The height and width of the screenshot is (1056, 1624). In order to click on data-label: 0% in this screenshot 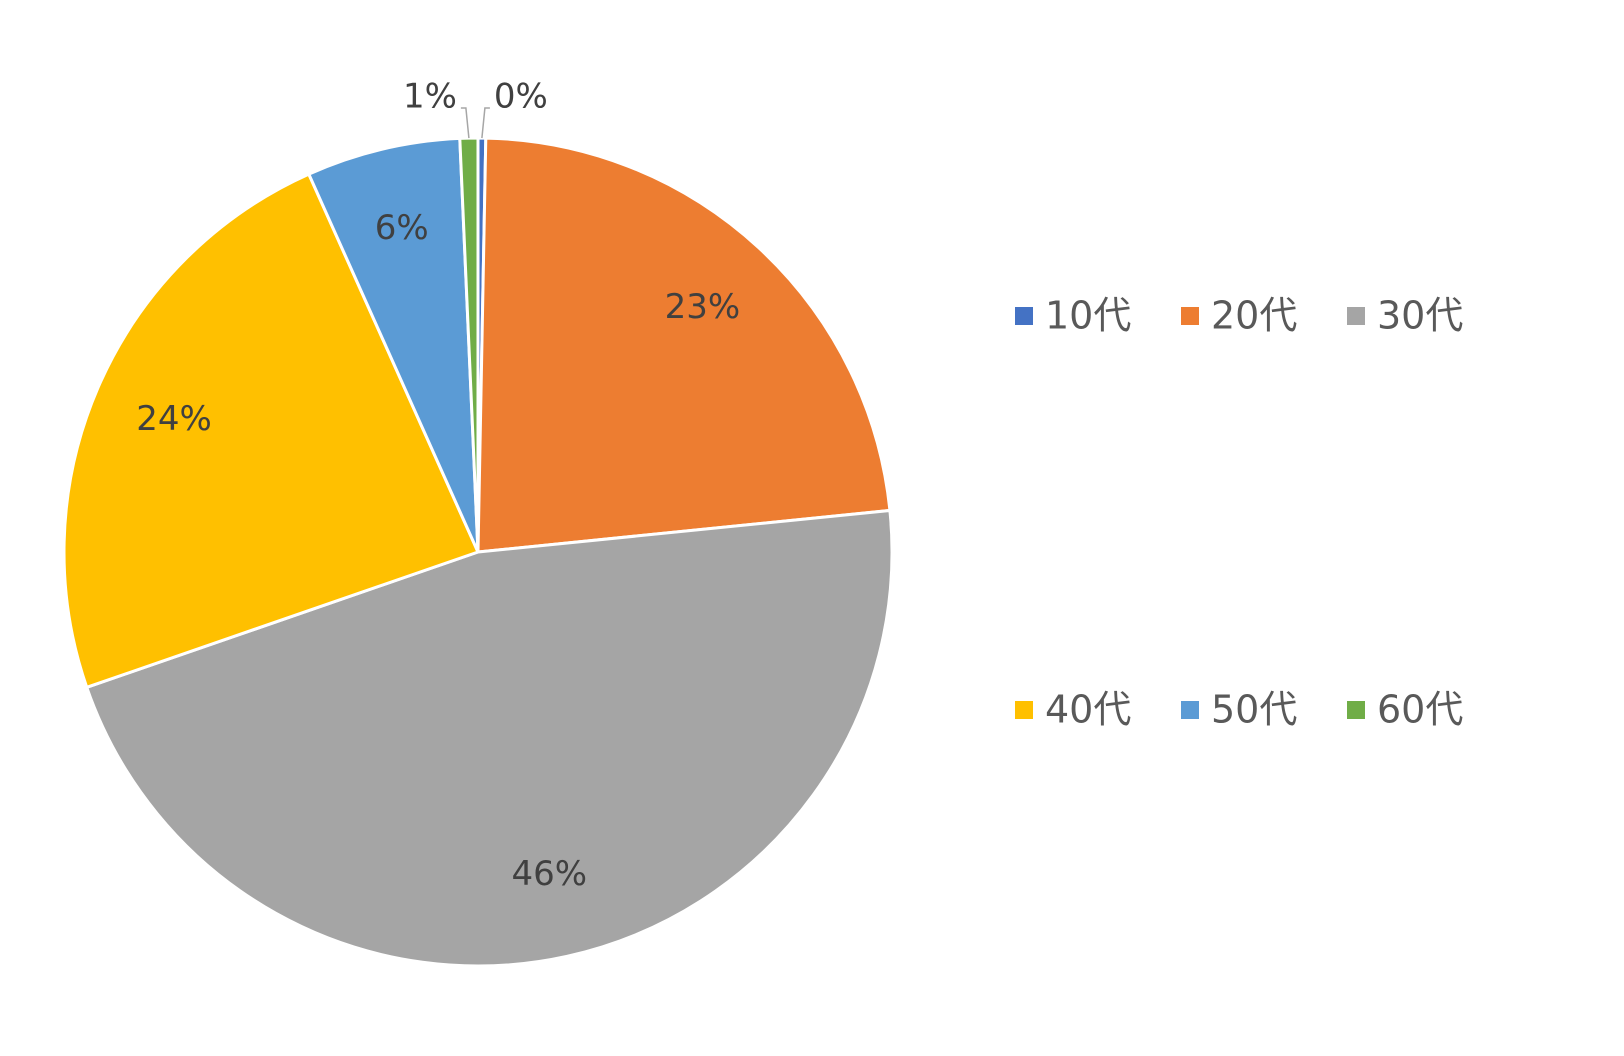, I will do `click(521, 97)`.